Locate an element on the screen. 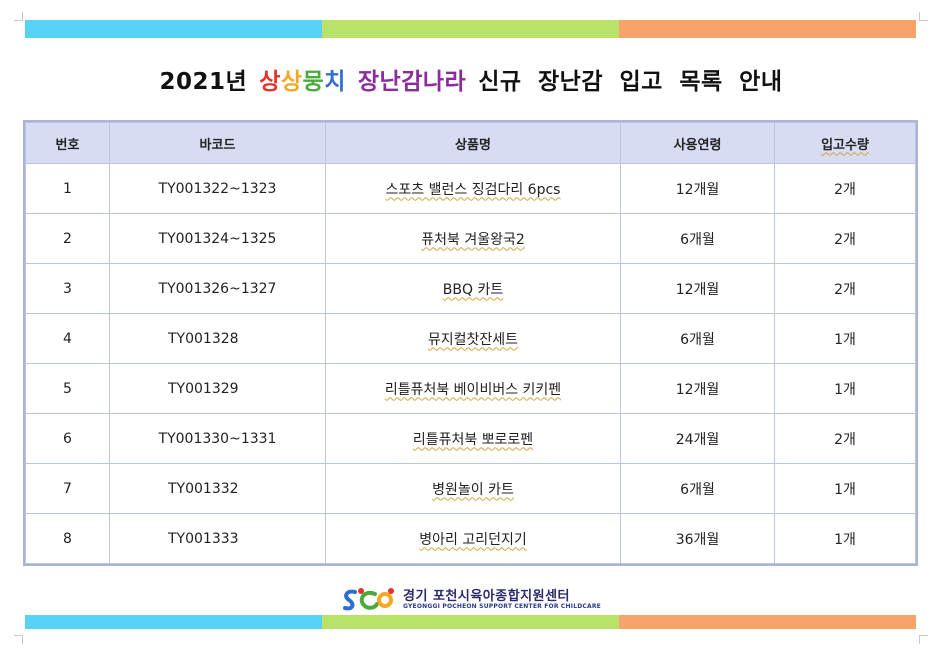  table-row: 6 TY001330~1331 리틀퓨처북 뽀로로펜 24개월 2개 is located at coordinates (470, 438).